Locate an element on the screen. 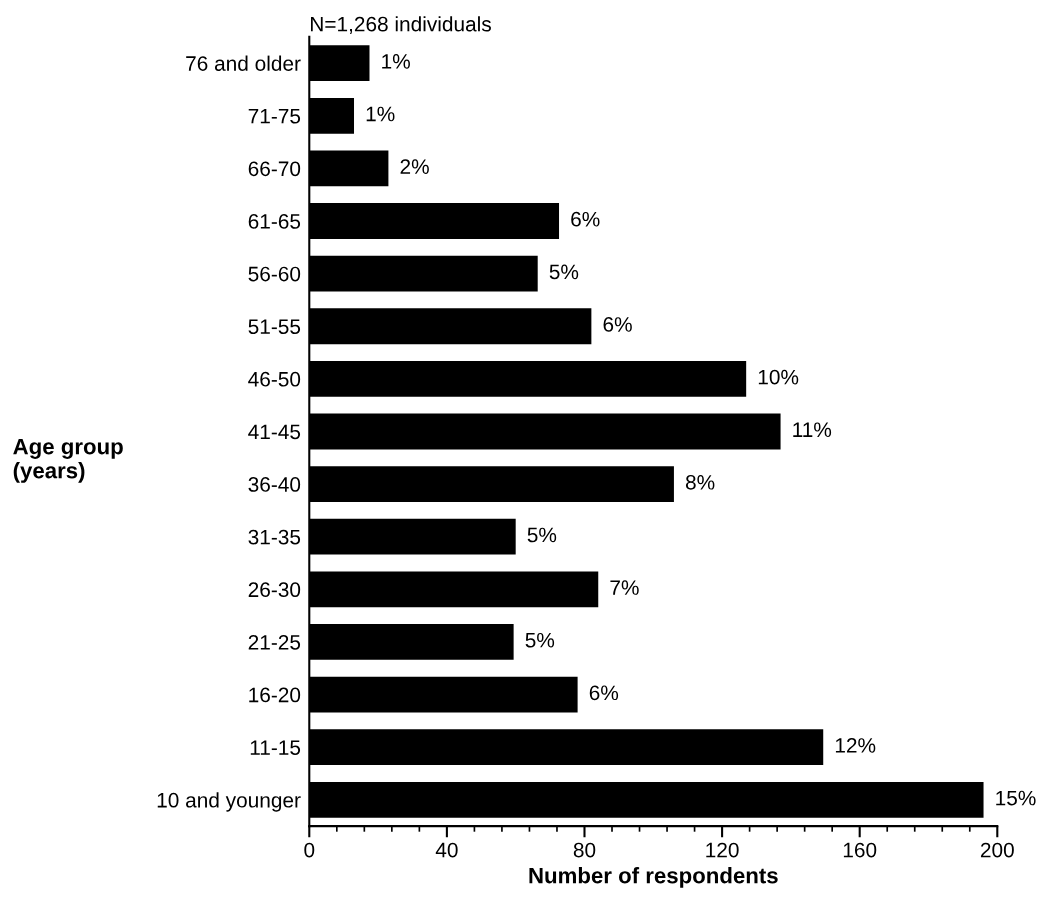 This screenshot has width=1052, height=921. x-tick-label: 160 is located at coordinates (860, 850).